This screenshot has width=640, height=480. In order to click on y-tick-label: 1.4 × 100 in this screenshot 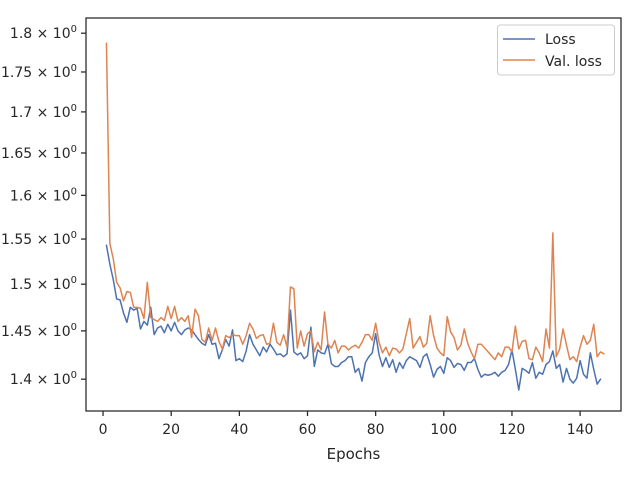, I will do `click(43, 379)`.